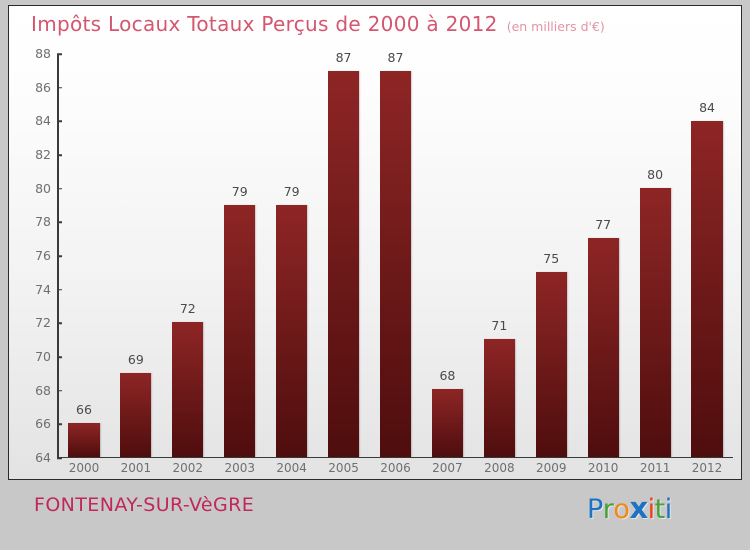  I want to click on y-axis-tick-label: 78, so click(43, 222).